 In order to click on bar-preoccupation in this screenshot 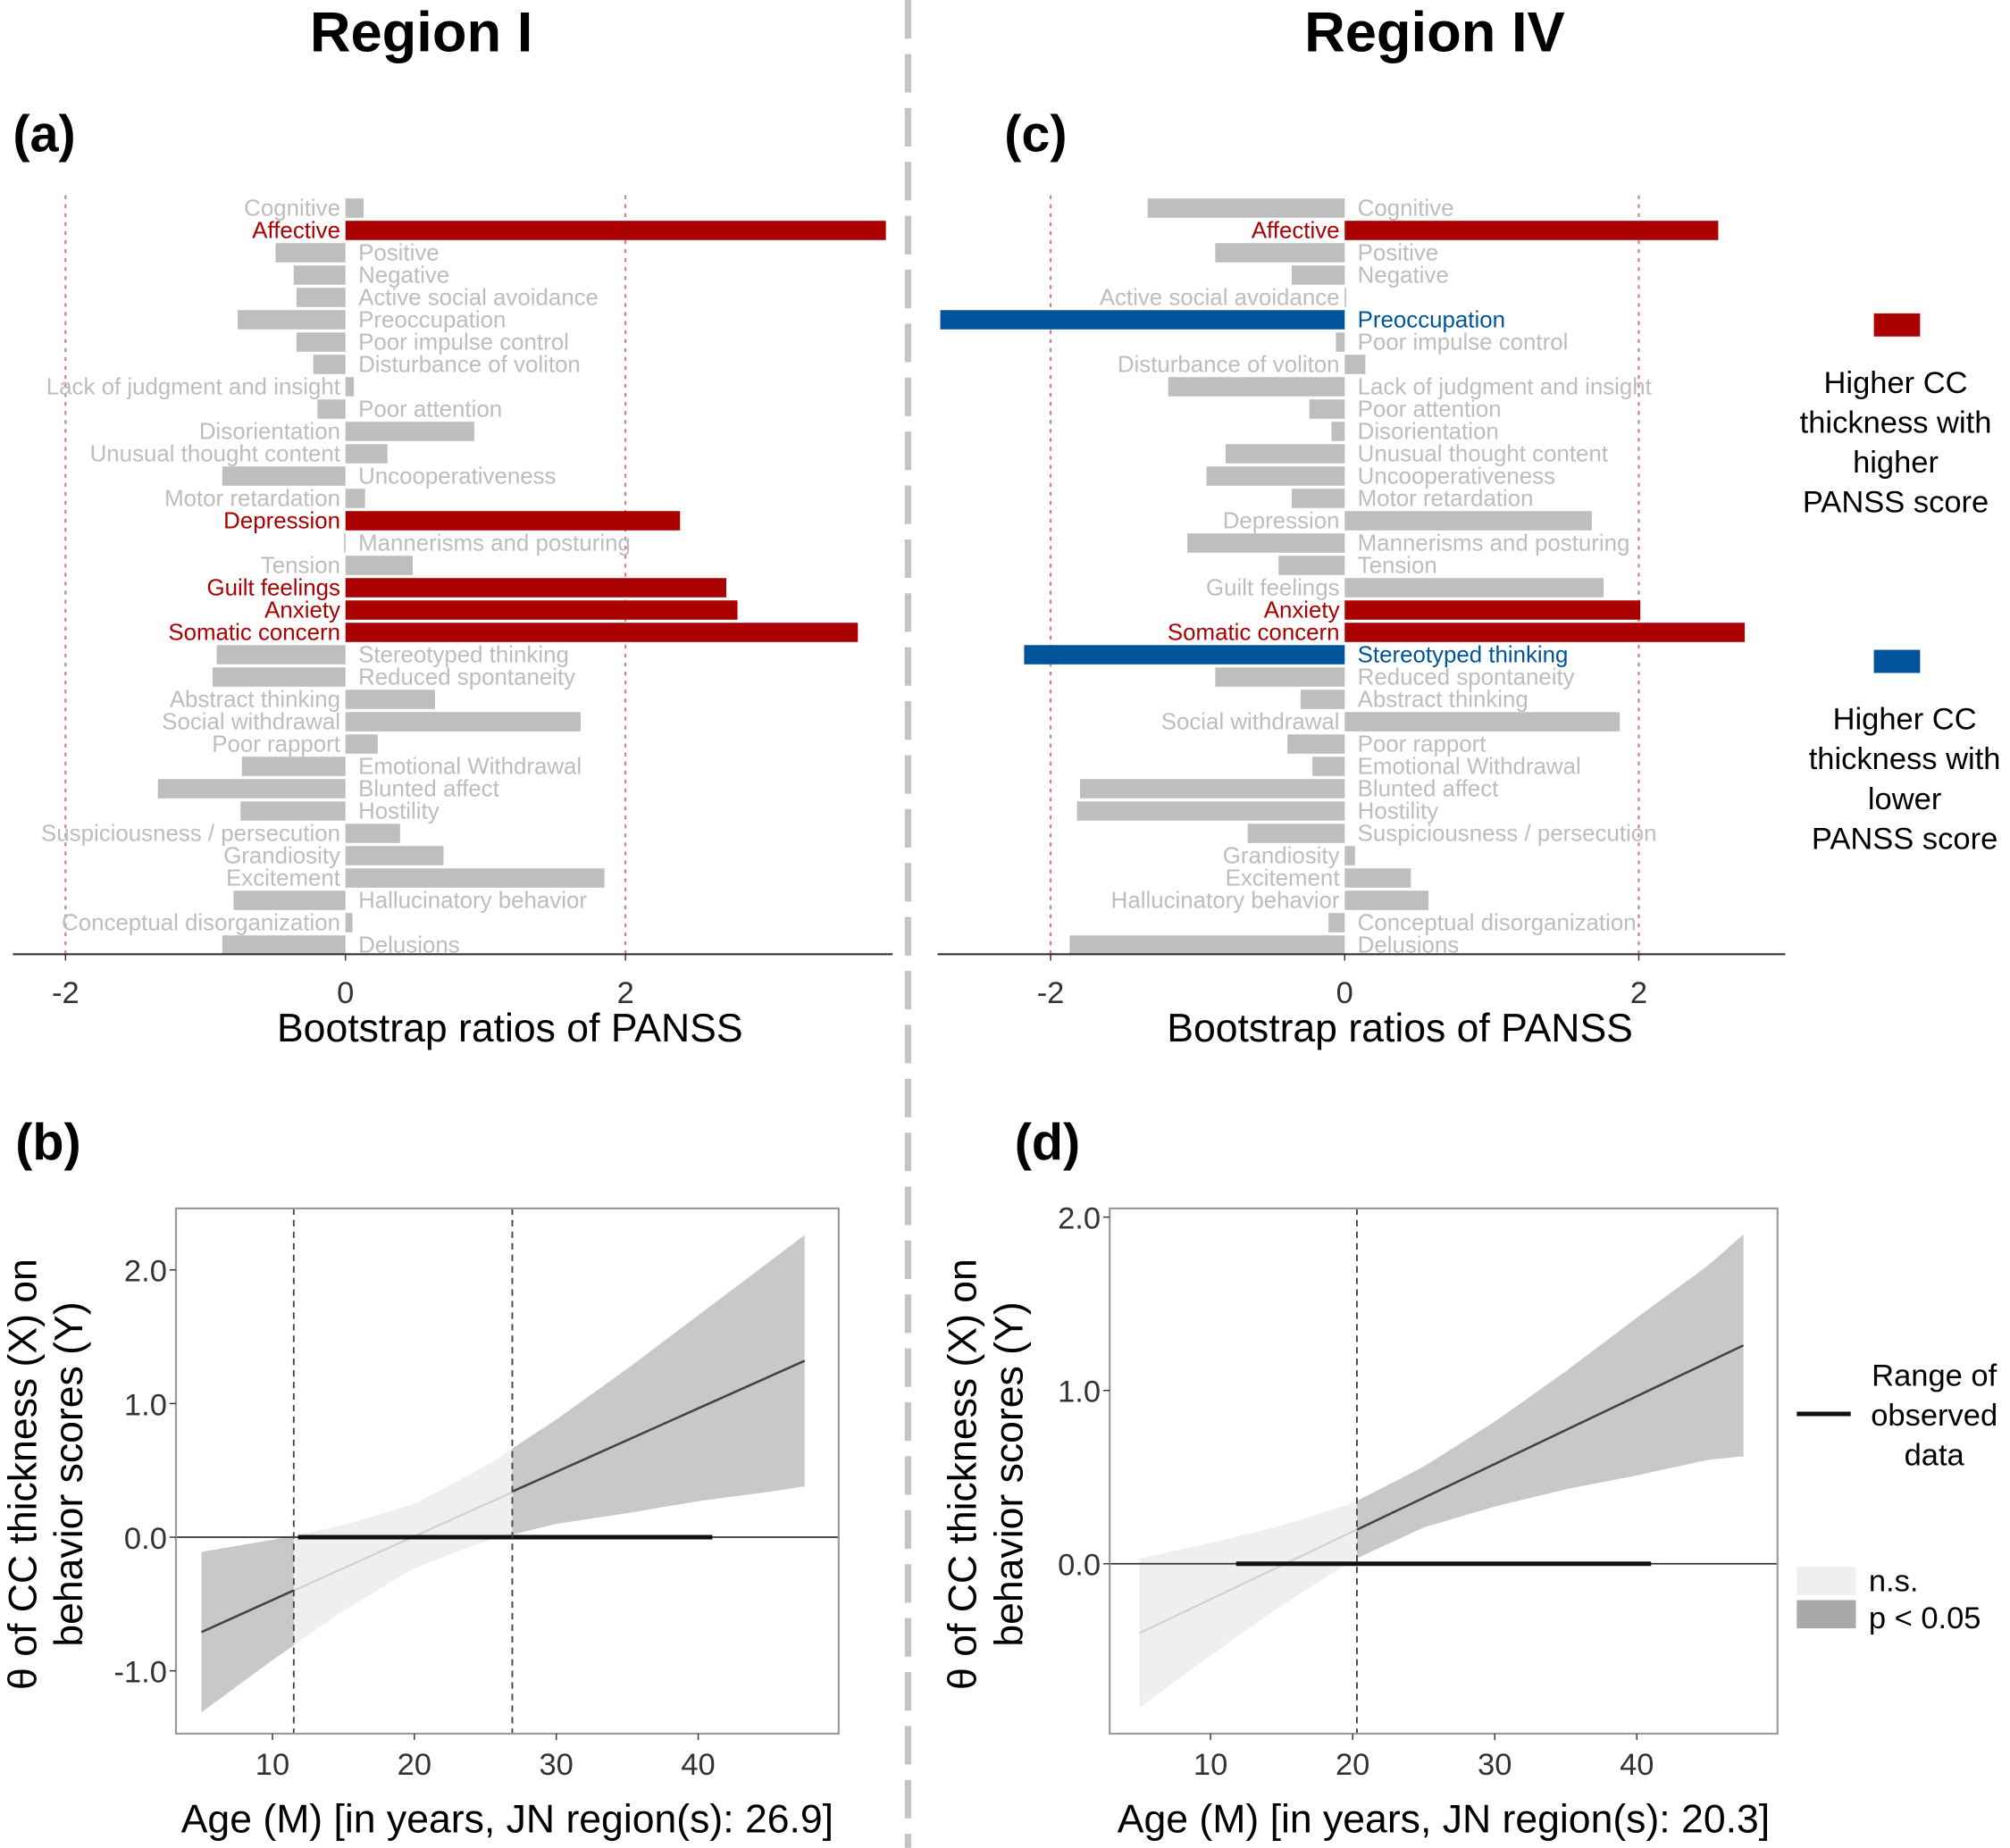, I will do `click(1142, 320)`.